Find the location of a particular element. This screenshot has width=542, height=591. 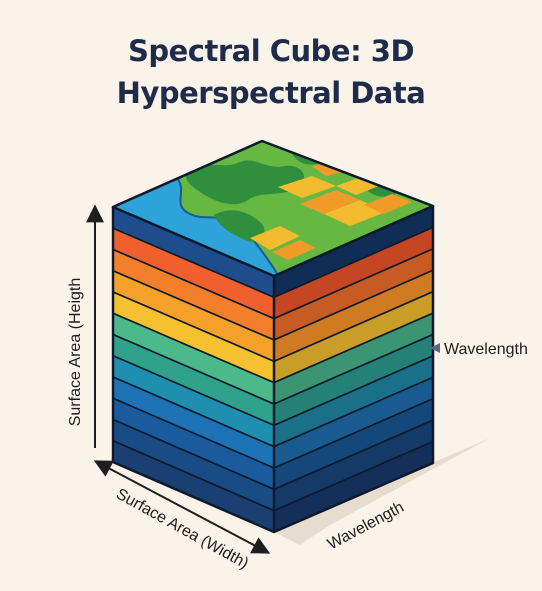

cube-top-surface is located at coordinates (273, 208).